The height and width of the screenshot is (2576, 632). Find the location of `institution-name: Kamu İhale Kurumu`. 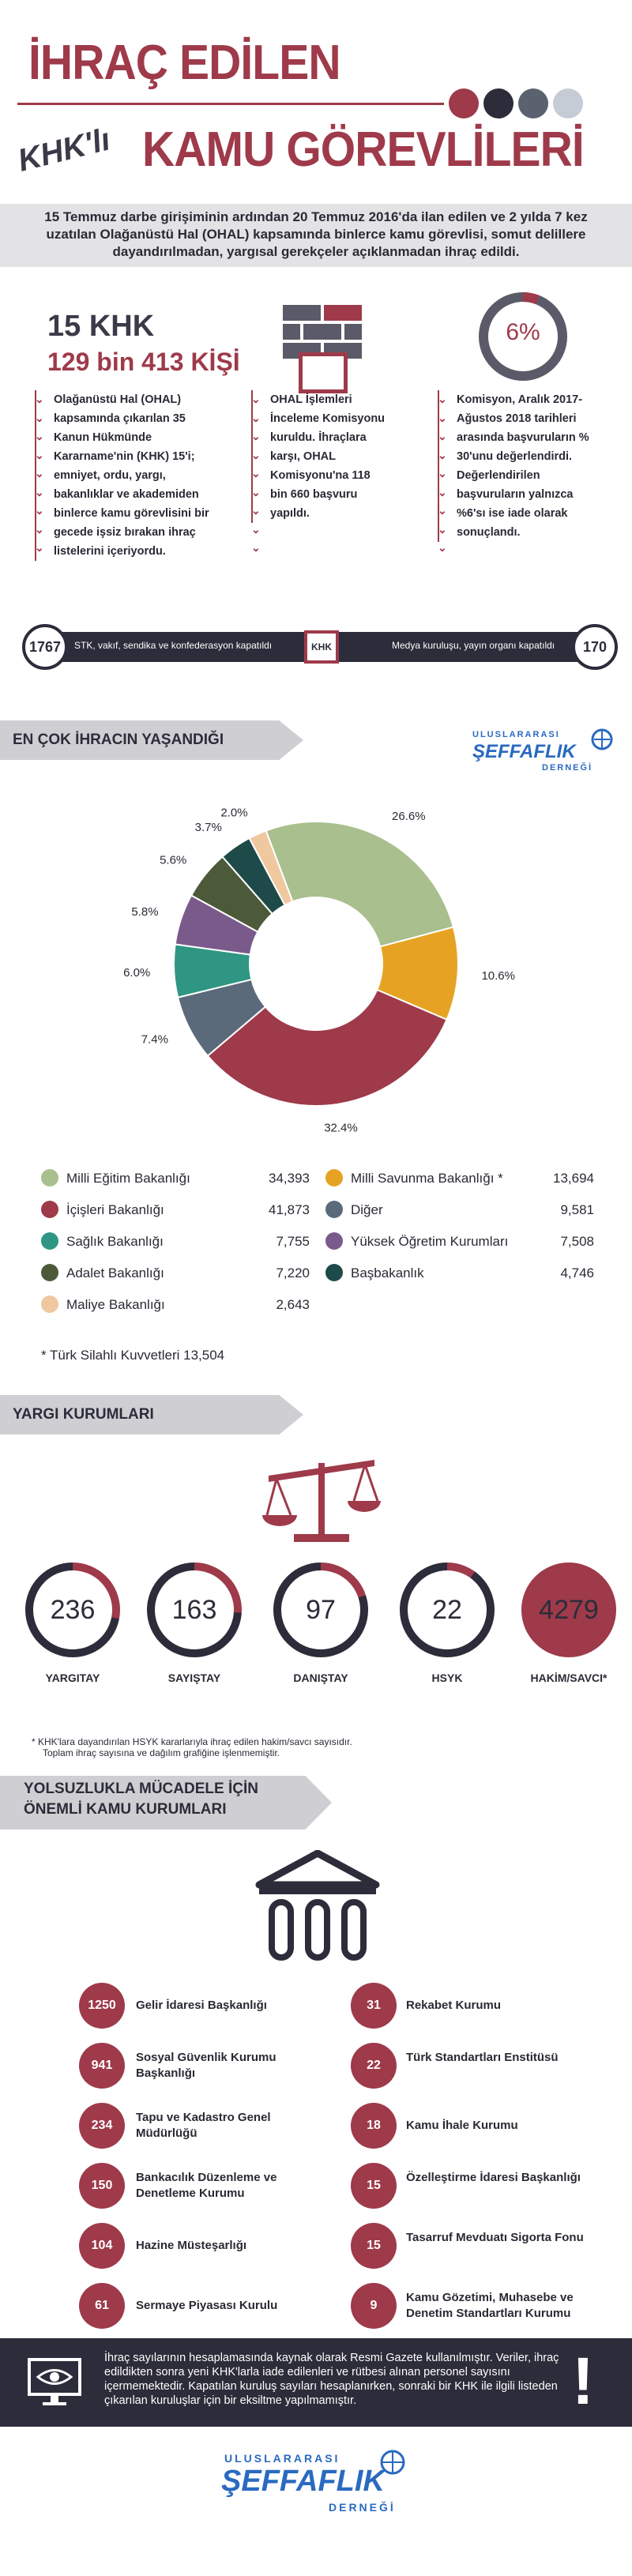

institution-name: Kamu İhale Kurumu is located at coordinates (462, 2126).